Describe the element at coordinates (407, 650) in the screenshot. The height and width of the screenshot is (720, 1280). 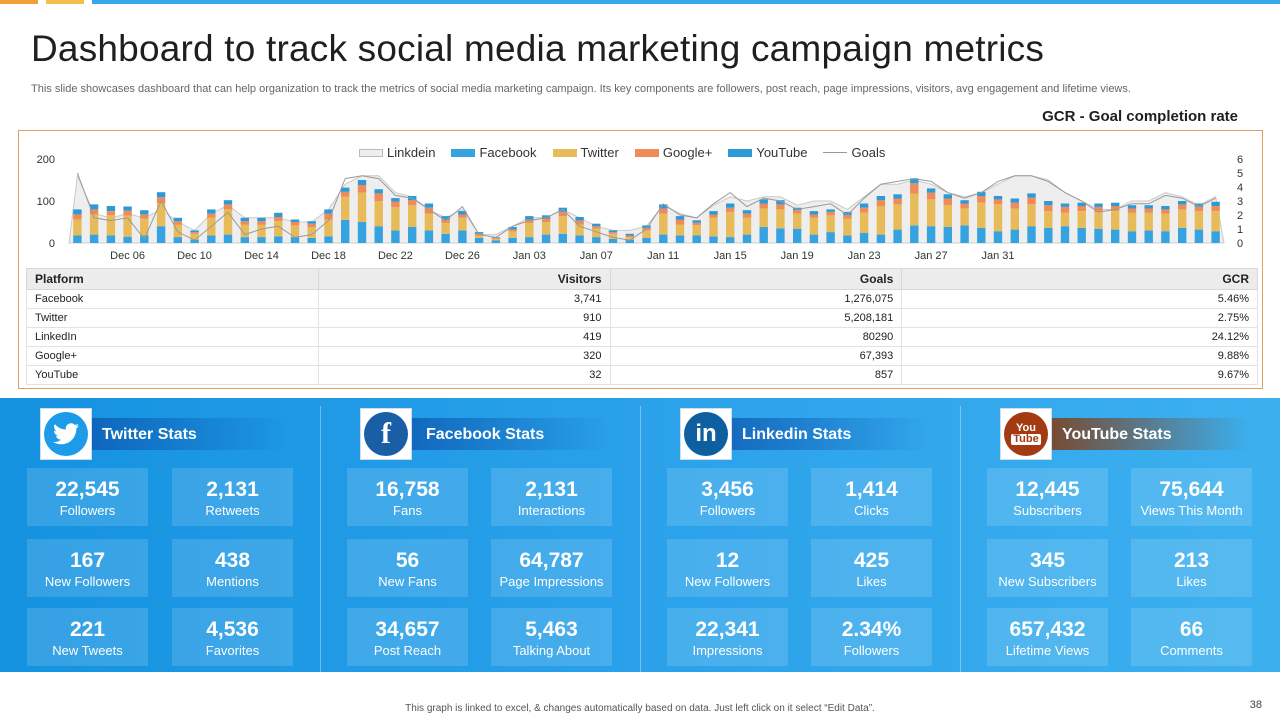
I see `stat-label: Post Reach` at that location.